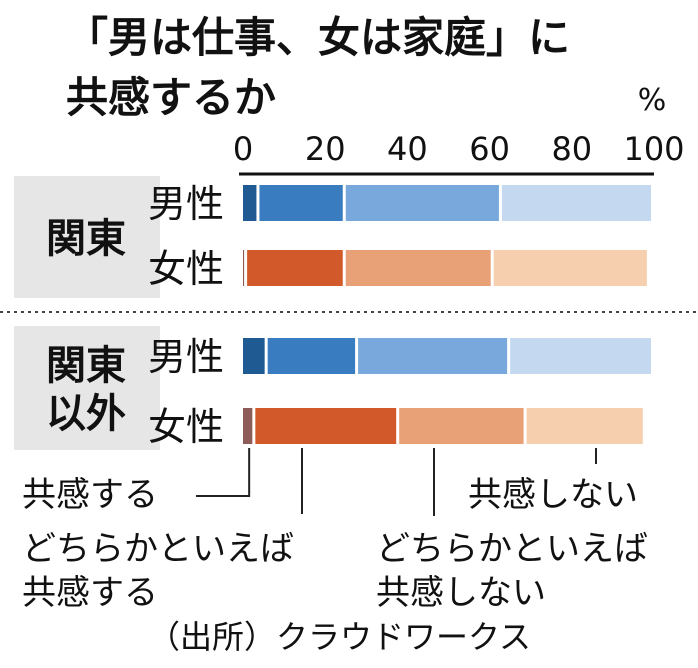  I want to click on tick-label: 20, so click(325, 149).